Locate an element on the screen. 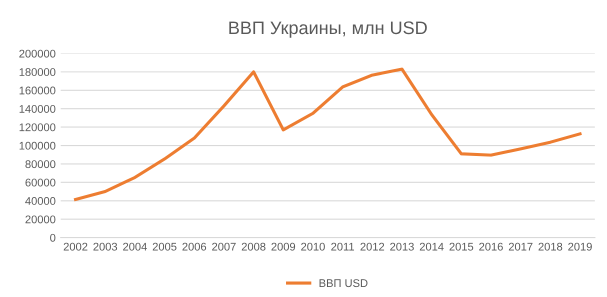  x-tick-label: 2007 is located at coordinates (224, 246).